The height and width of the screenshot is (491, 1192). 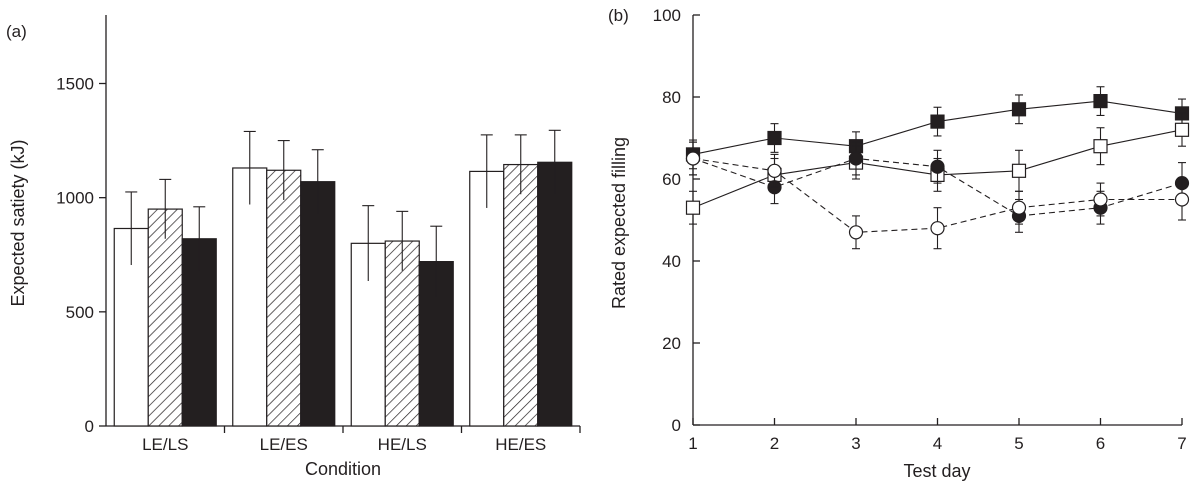 I want to click on panel-a-y-tick-label: 1000, so click(x=75, y=198).